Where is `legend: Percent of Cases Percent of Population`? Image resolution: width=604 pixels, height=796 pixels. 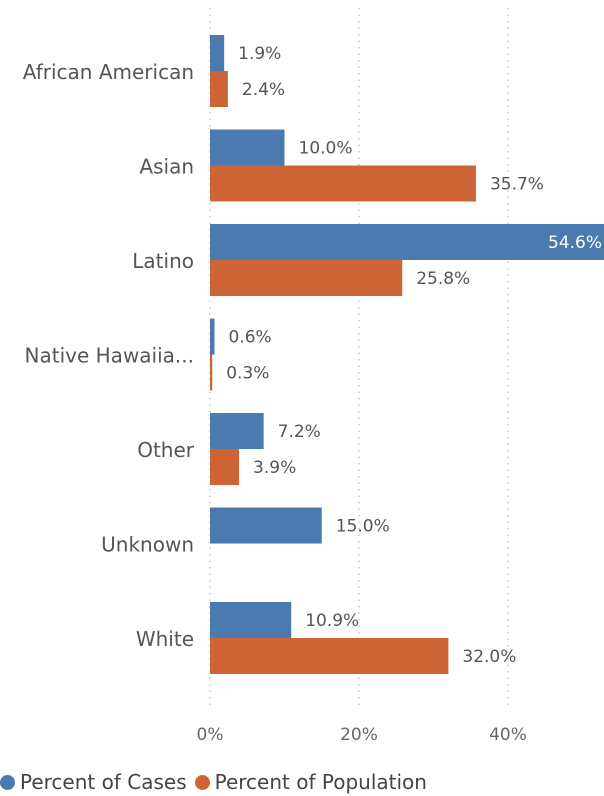 legend: Percent of Cases Percent of Population is located at coordinates (217, 782).